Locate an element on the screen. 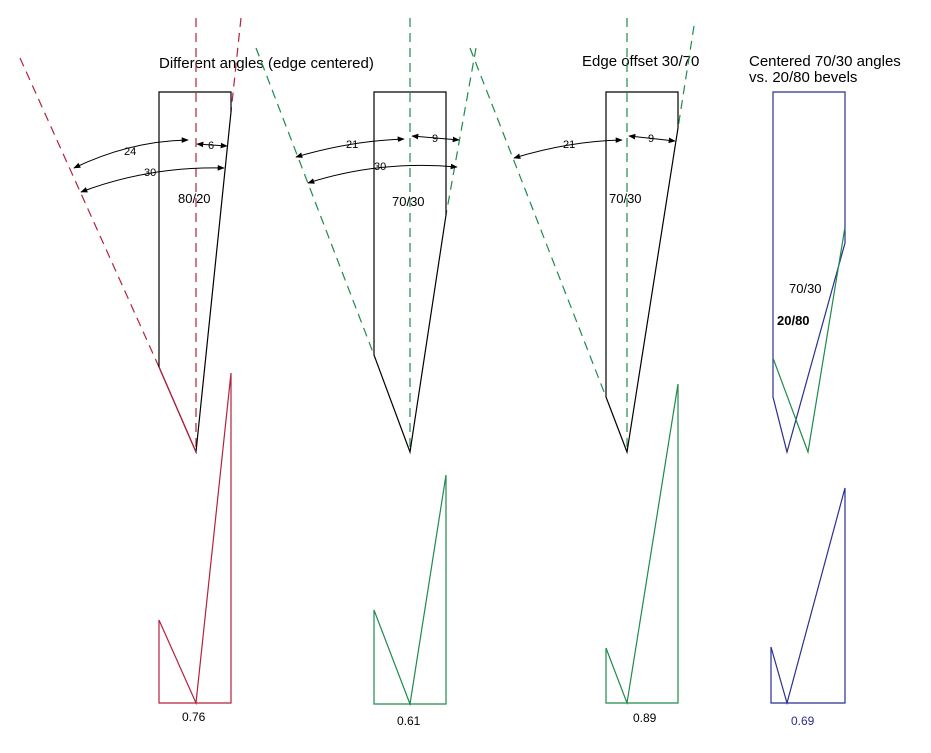  bevel-line-green is located at coordinates (809, 340).